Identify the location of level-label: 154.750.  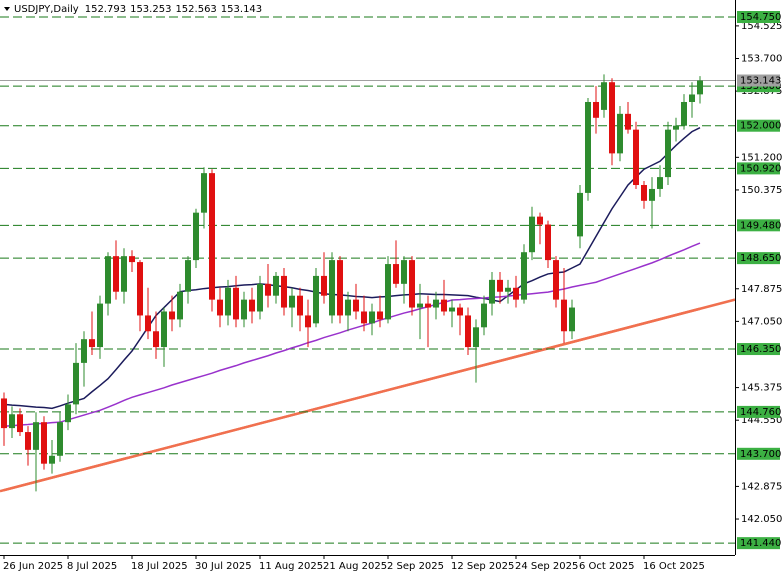
(760, 17).